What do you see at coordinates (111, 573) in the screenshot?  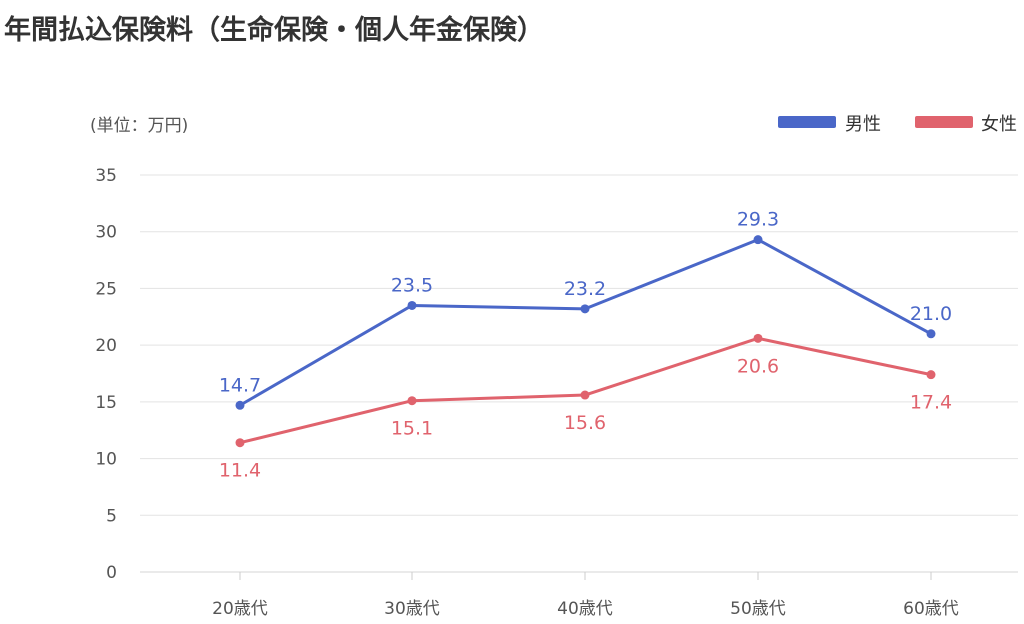 I see `y-tick-label: 0` at bounding box center [111, 573].